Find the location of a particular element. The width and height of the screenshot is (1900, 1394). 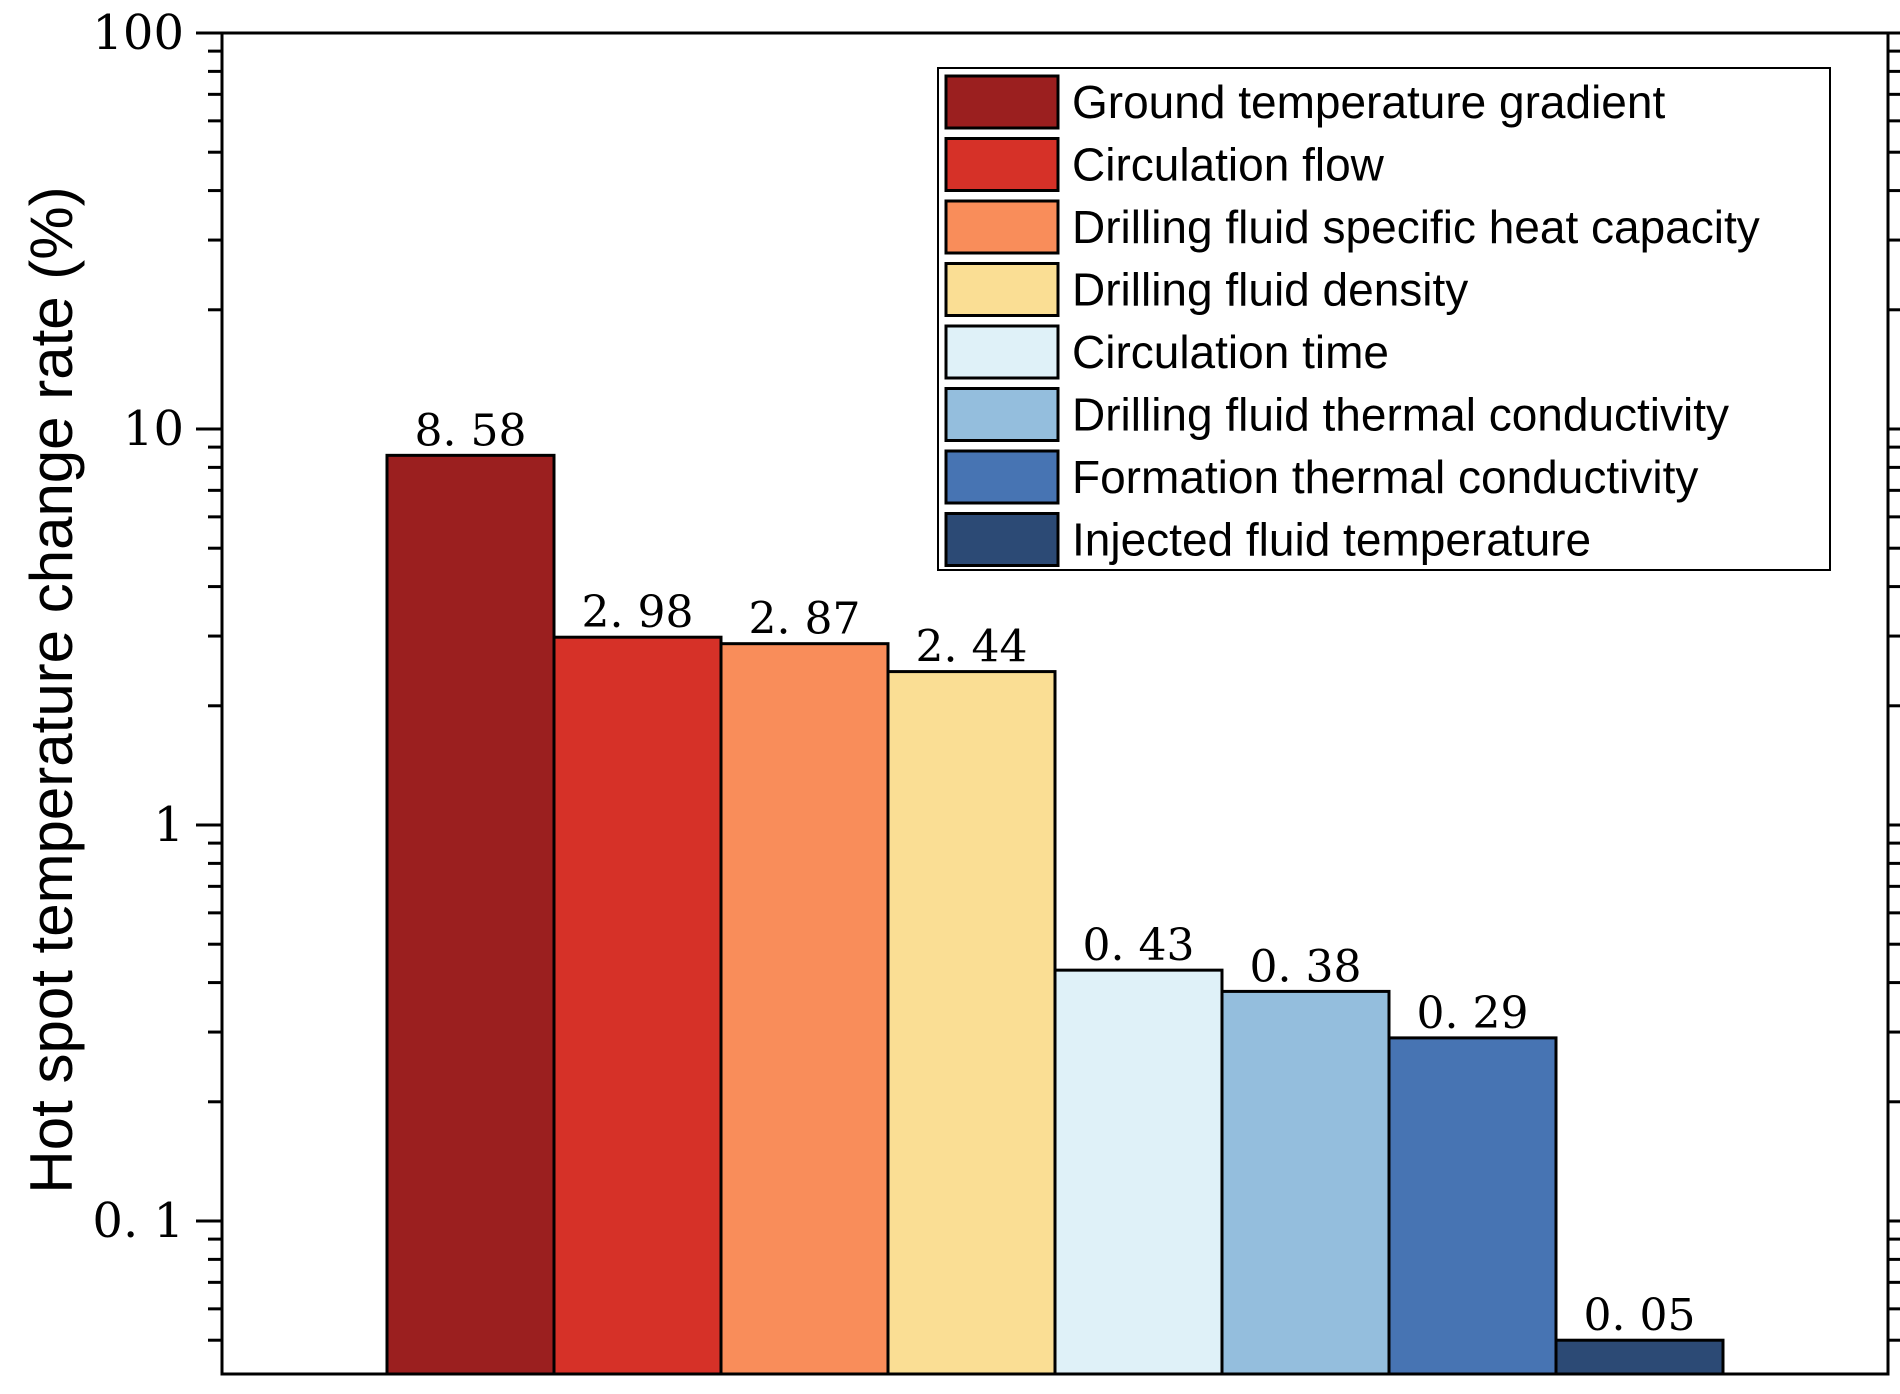

legend-label: Drilling fluid thermal conductivity is located at coordinates (1400, 415).